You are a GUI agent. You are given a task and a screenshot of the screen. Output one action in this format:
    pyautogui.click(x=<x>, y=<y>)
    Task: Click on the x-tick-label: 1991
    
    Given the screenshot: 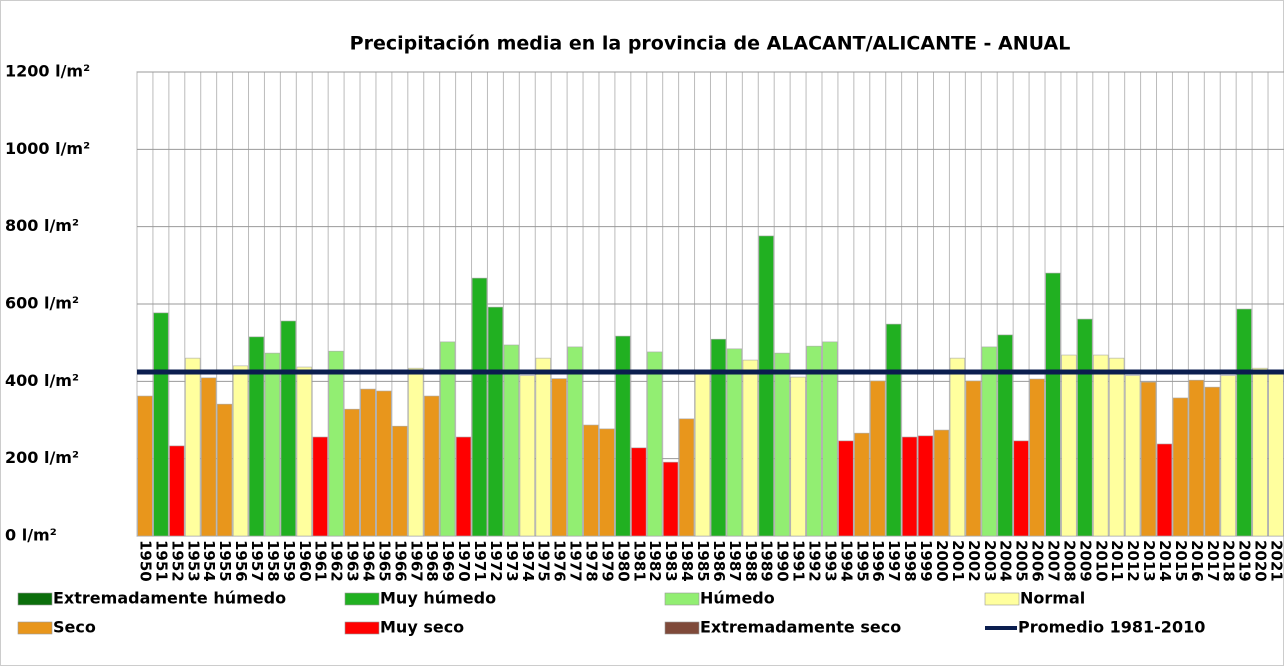 What is the action you would take?
    pyautogui.click(x=799, y=561)
    